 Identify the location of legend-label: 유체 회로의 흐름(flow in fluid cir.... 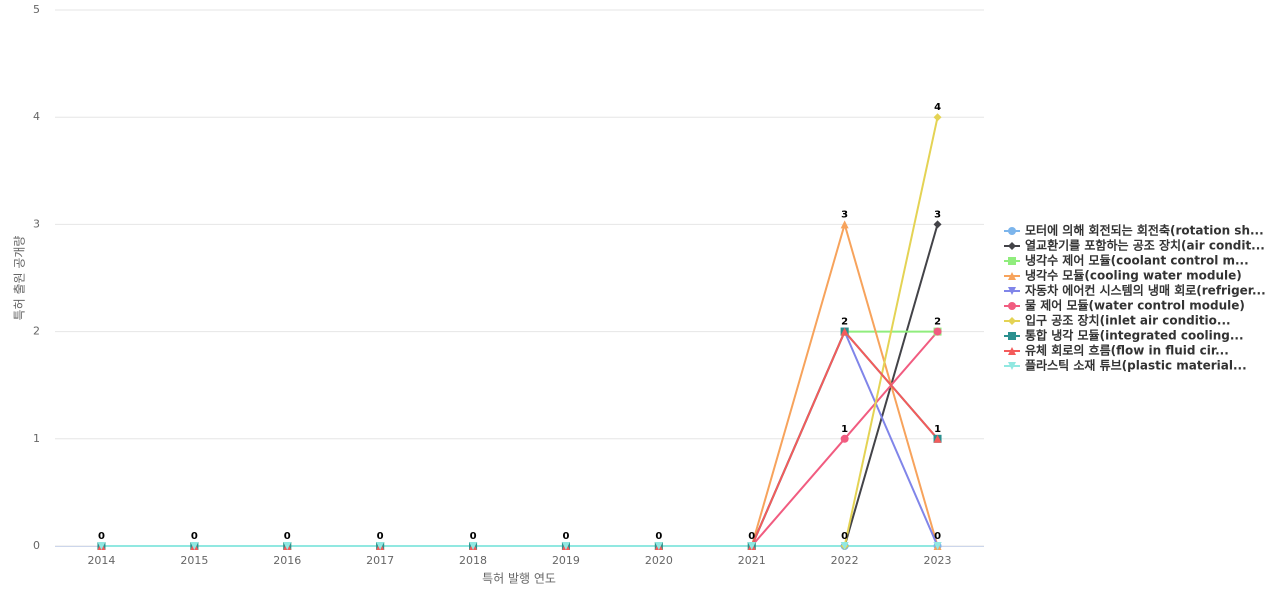
(1127, 350).